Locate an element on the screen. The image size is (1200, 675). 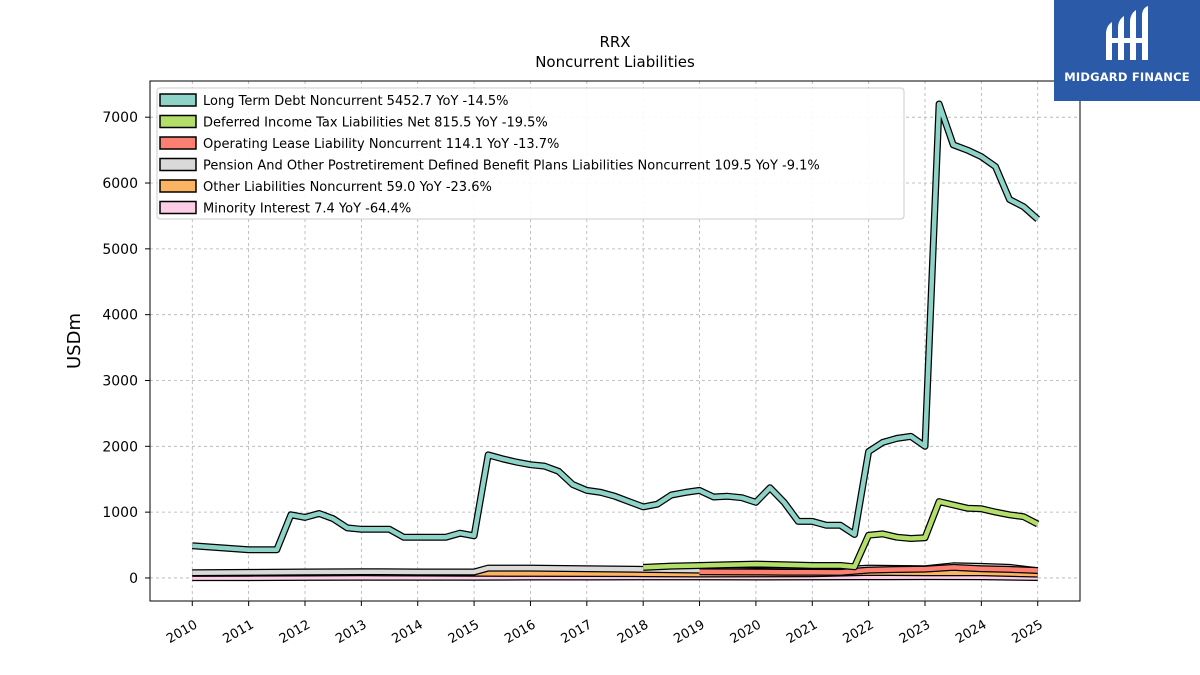
x-tick-label: 2015 is located at coordinates (464, 632).